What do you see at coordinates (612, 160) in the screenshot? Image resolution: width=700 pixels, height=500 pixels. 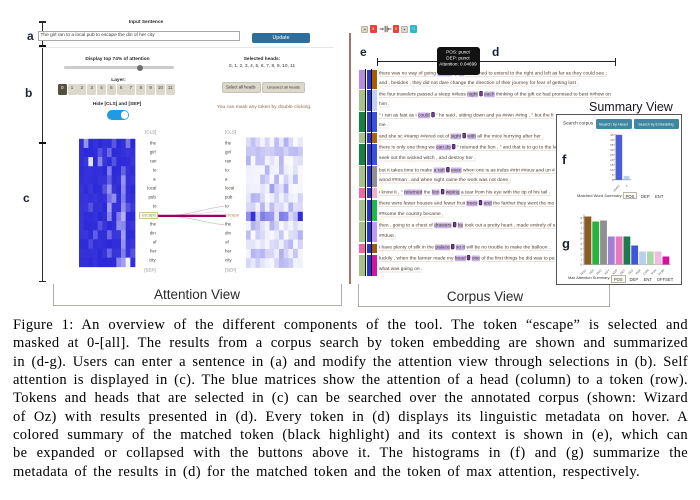 I see `svg-text: 20` at bounding box center [612, 160].